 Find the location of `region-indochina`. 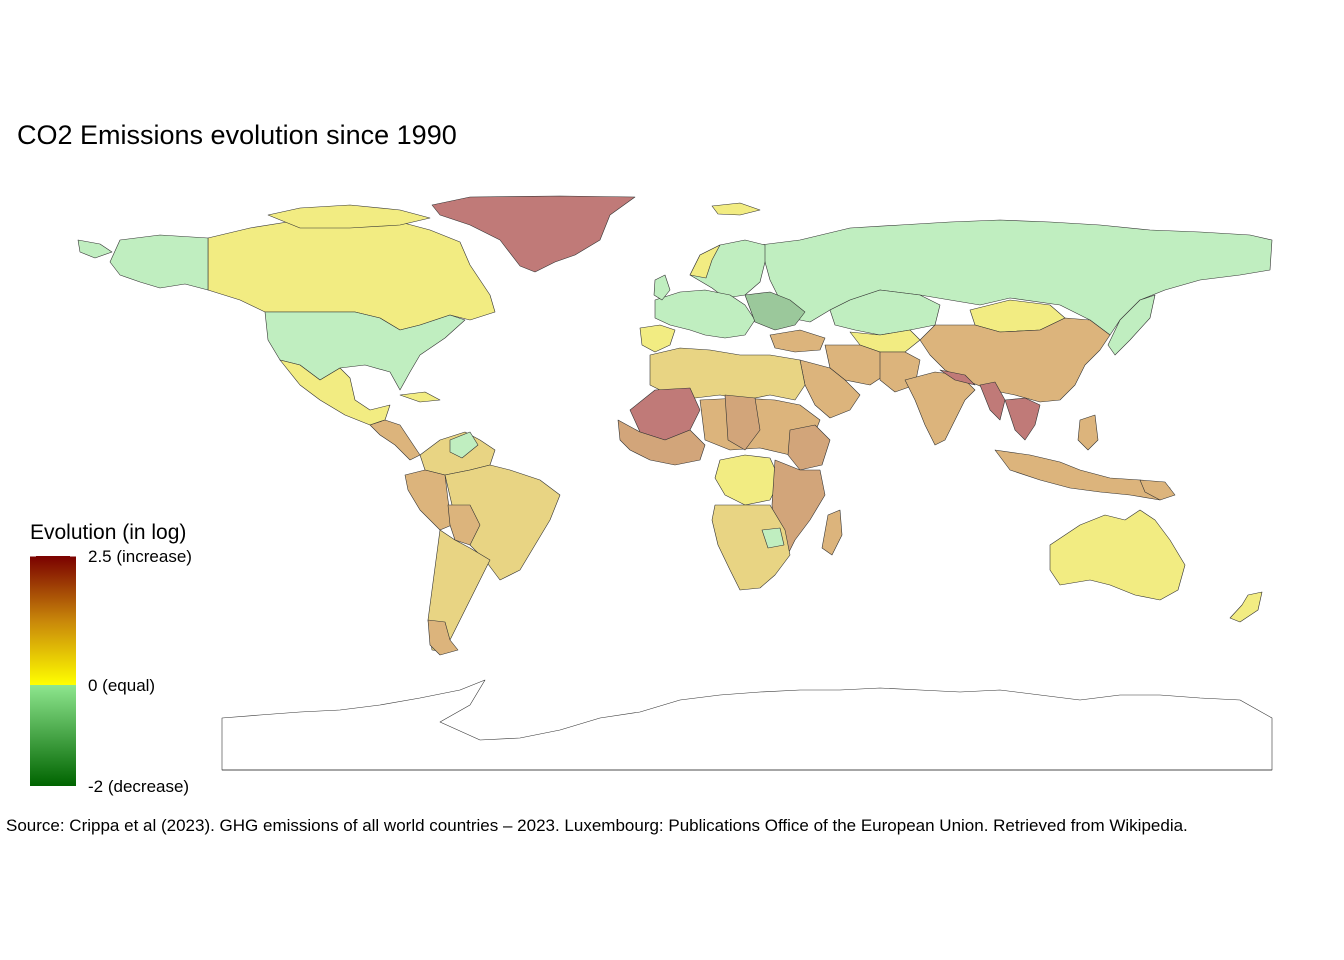

region-indochina is located at coordinates (1022, 419).